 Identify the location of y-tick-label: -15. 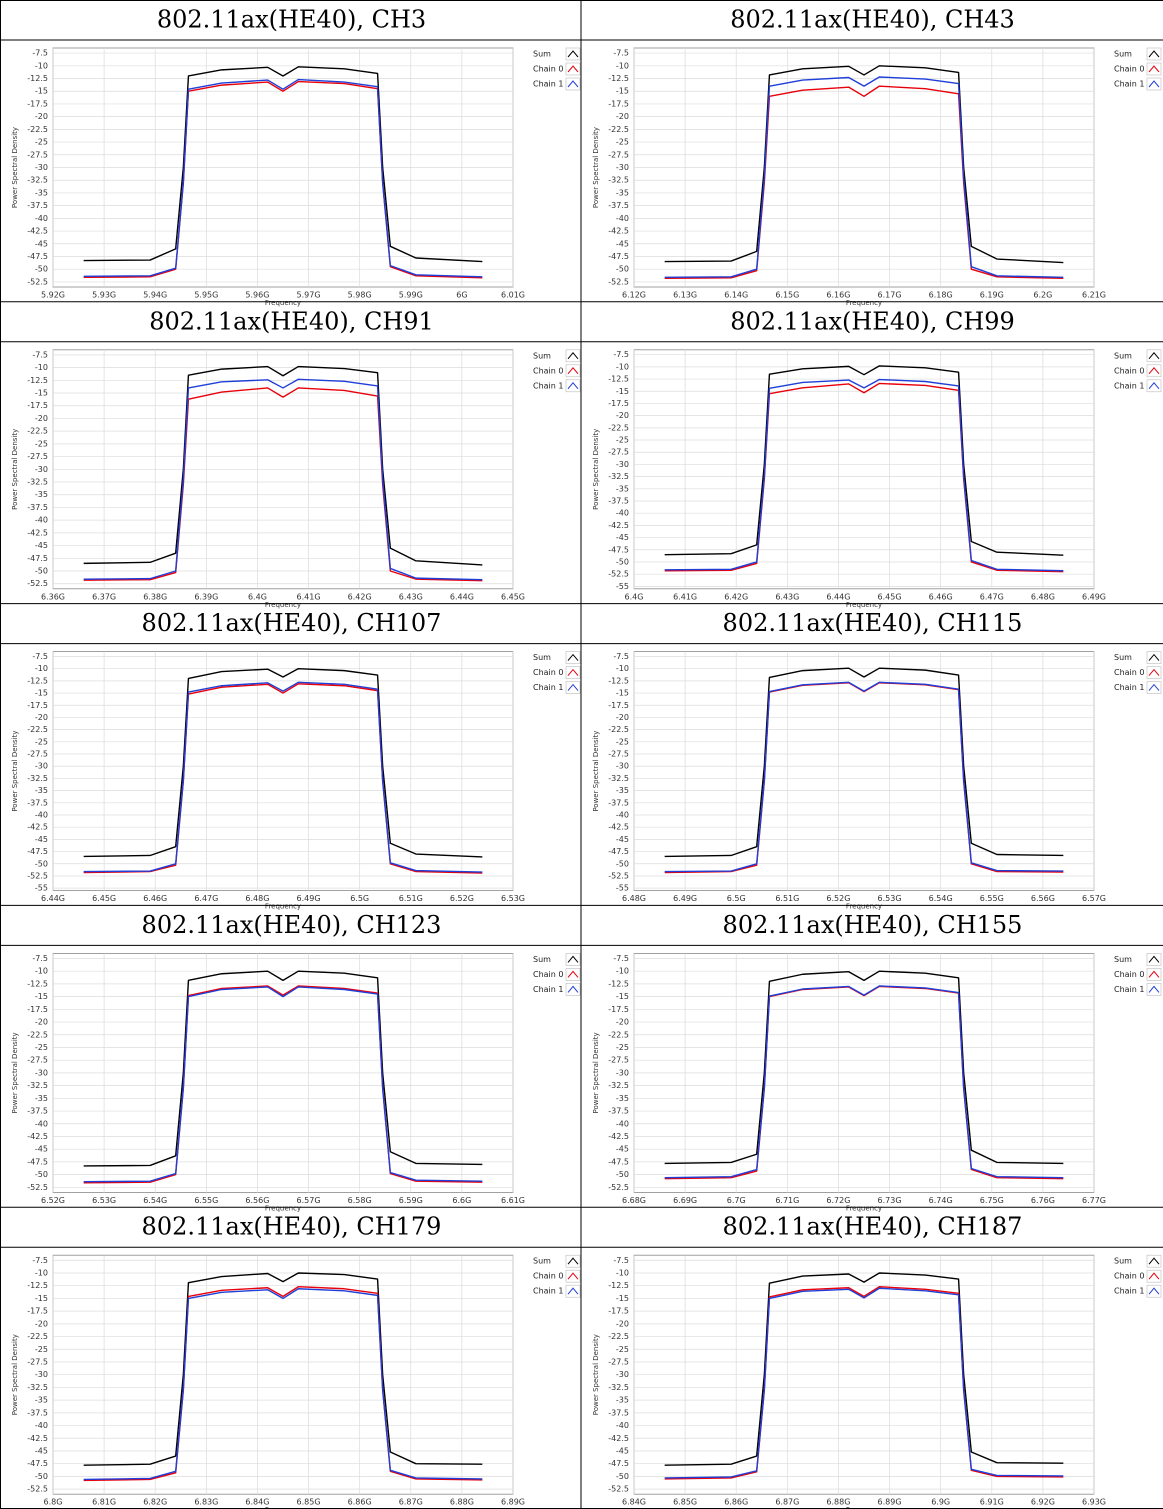
(41, 91).